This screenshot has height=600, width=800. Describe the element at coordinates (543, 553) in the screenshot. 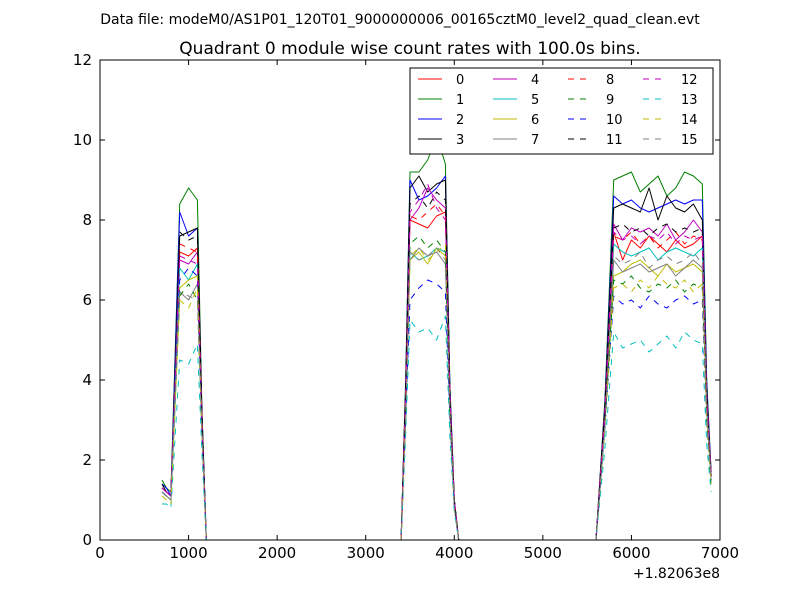

I see `x-tick-label: 5000` at that location.